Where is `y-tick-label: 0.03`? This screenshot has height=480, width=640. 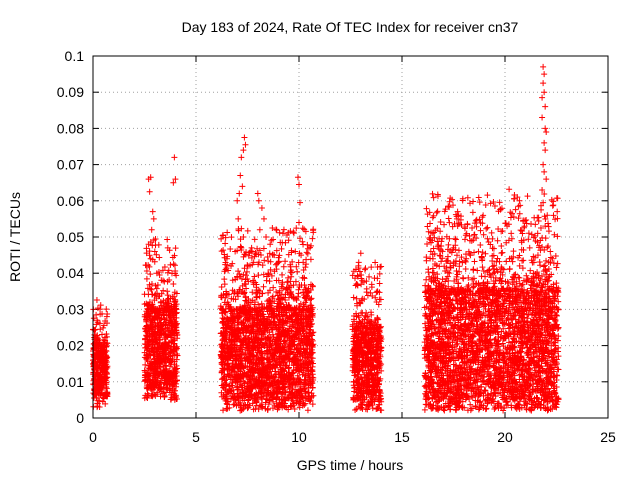
y-tick-label: 0.03 is located at coordinates (70, 309).